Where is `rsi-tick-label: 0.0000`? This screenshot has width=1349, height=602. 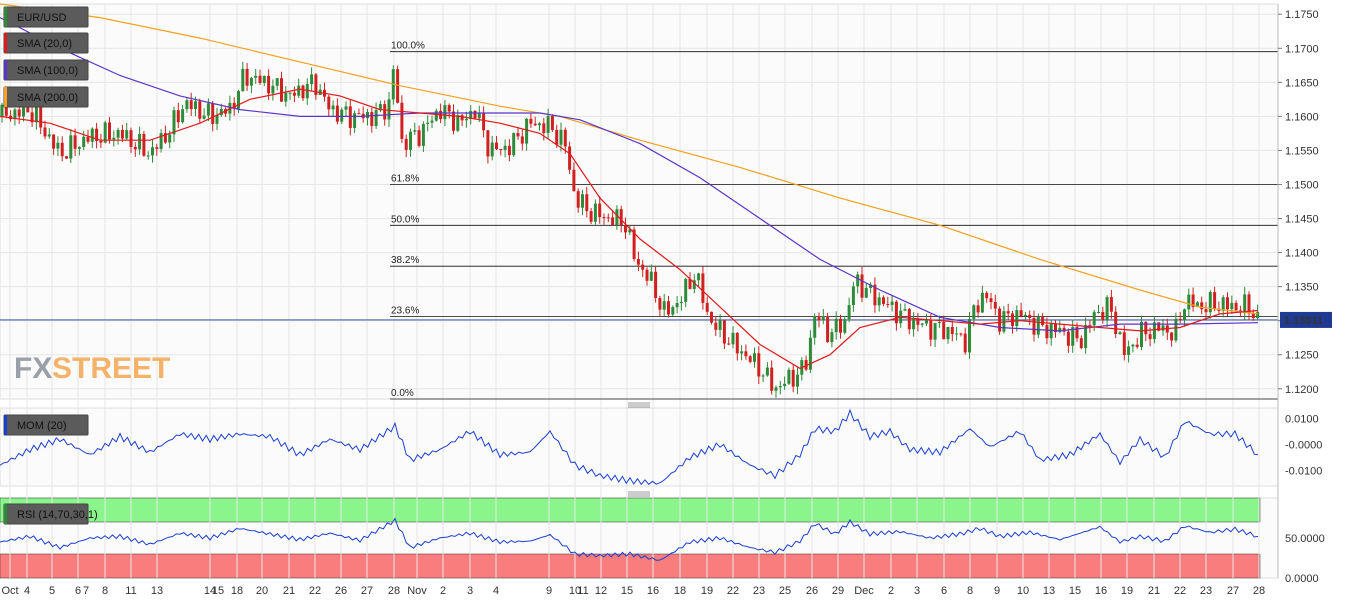 rsi-tick-label: 0.0000 is located at coordinates (1302, 579).